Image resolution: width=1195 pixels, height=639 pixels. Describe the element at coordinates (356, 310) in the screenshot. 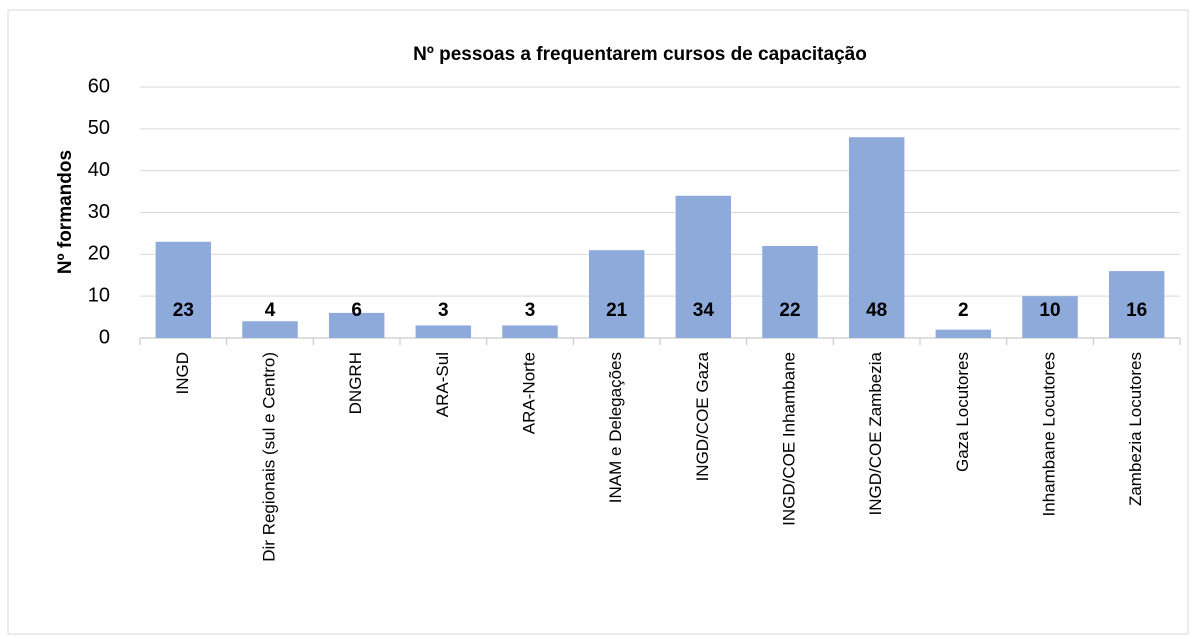

I see `data-label: 6` at that location.